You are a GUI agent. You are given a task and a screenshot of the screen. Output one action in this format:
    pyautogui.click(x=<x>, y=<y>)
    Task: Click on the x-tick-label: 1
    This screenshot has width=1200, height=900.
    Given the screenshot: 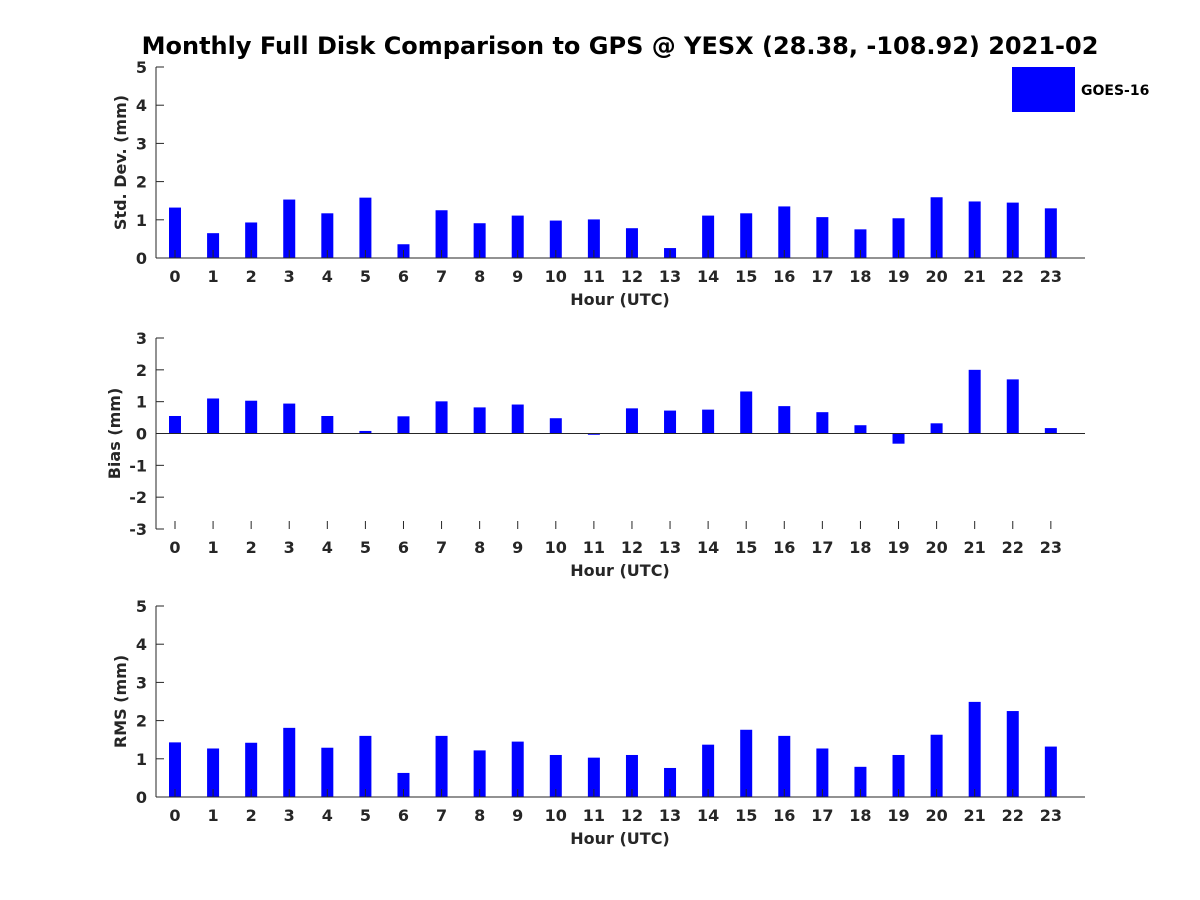 What is the action you would take?
    pyautogui.click(x=213, y=815)
    